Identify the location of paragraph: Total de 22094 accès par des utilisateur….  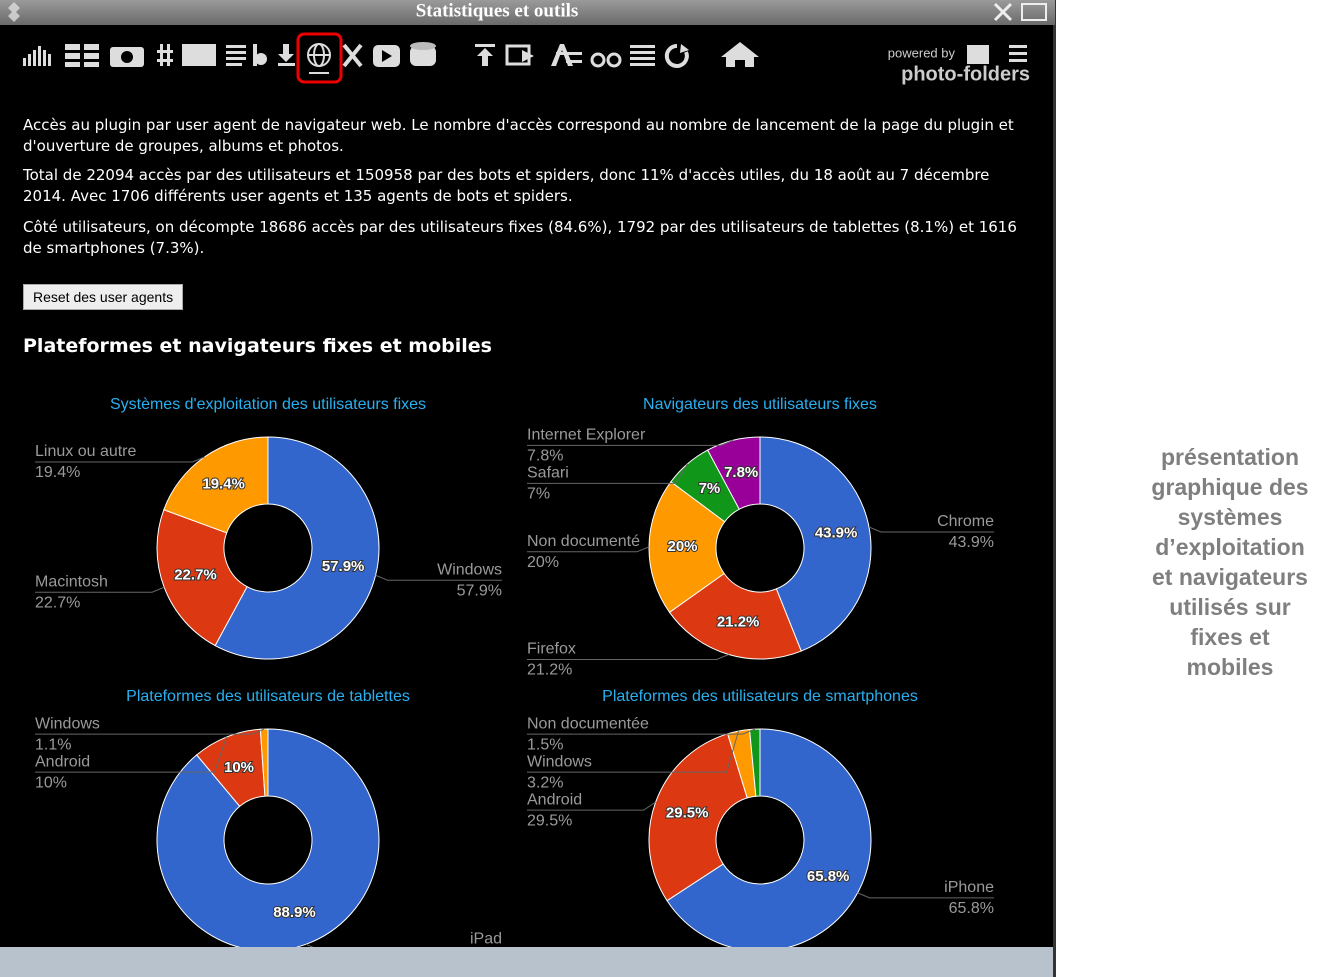
(506, 185).